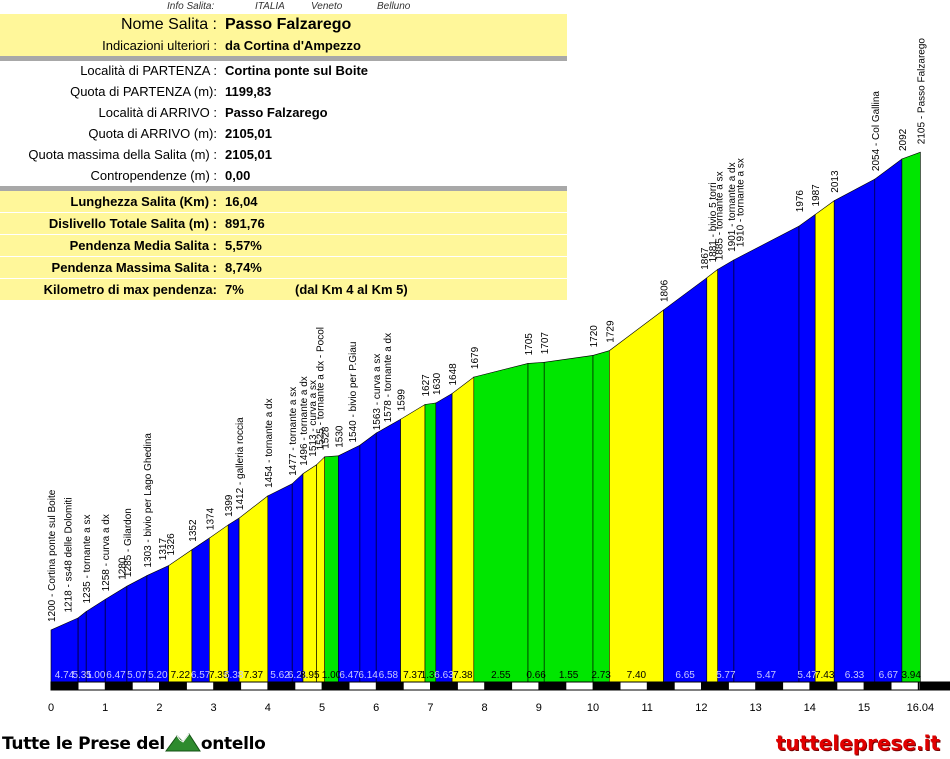 This screenshot has width=950, height=759. What do you see at coordinates (182, 742) in the screenshot?
I see `mountain-logo-icon` at bounding box center [182, 742].